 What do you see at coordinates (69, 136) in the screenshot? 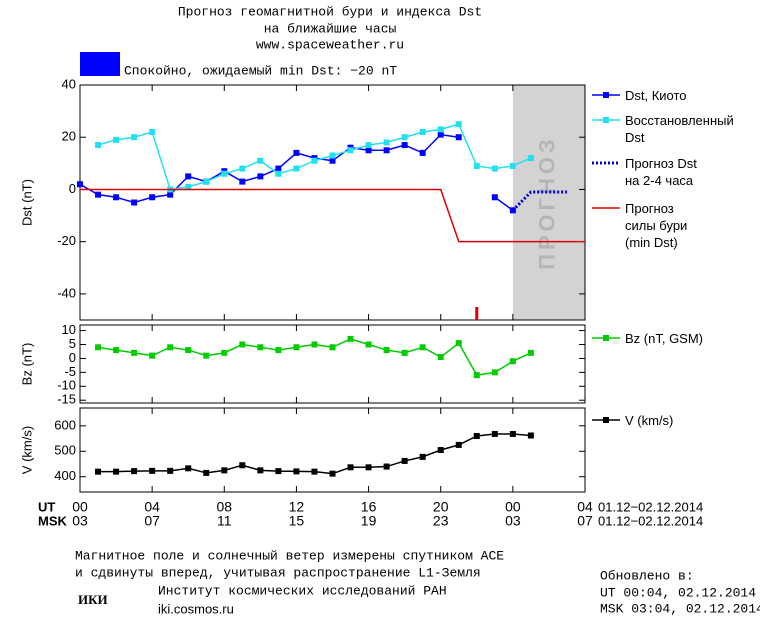
I see `y-tick-label: 20` at bounding box center [69, 136].